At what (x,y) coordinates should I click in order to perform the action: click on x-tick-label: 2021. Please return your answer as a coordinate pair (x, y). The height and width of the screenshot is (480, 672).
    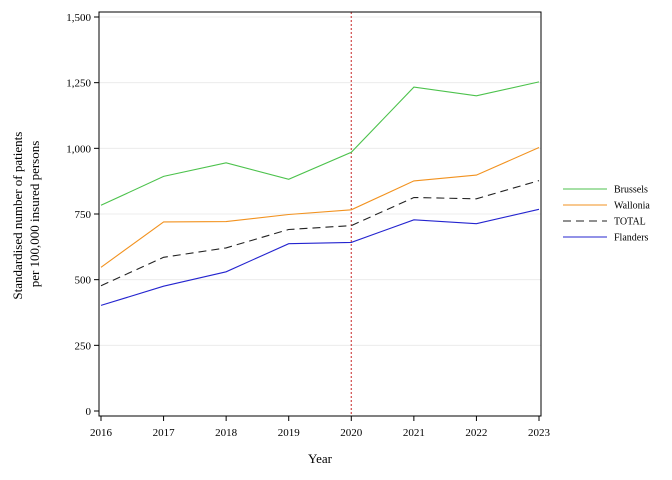
    Looking at the image, I should click on (414, 433).